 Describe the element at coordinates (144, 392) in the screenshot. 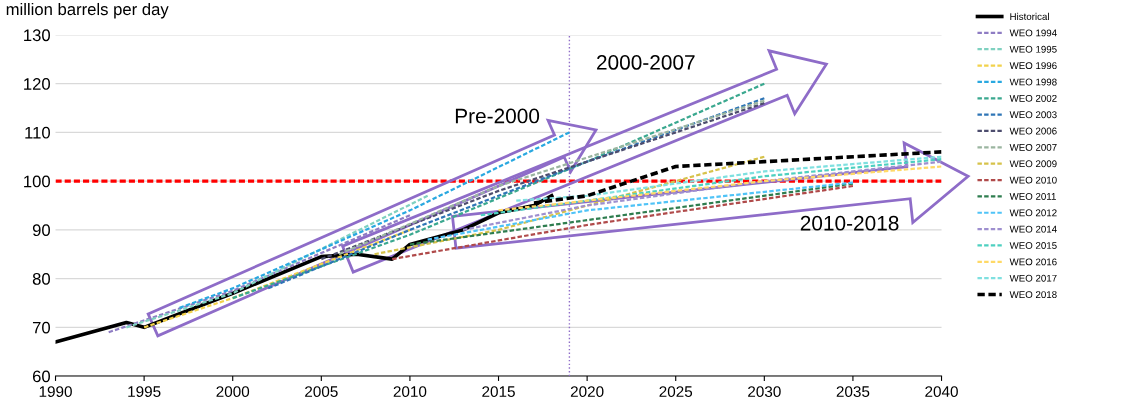

I see `x-tick-label: 1995` at that location.